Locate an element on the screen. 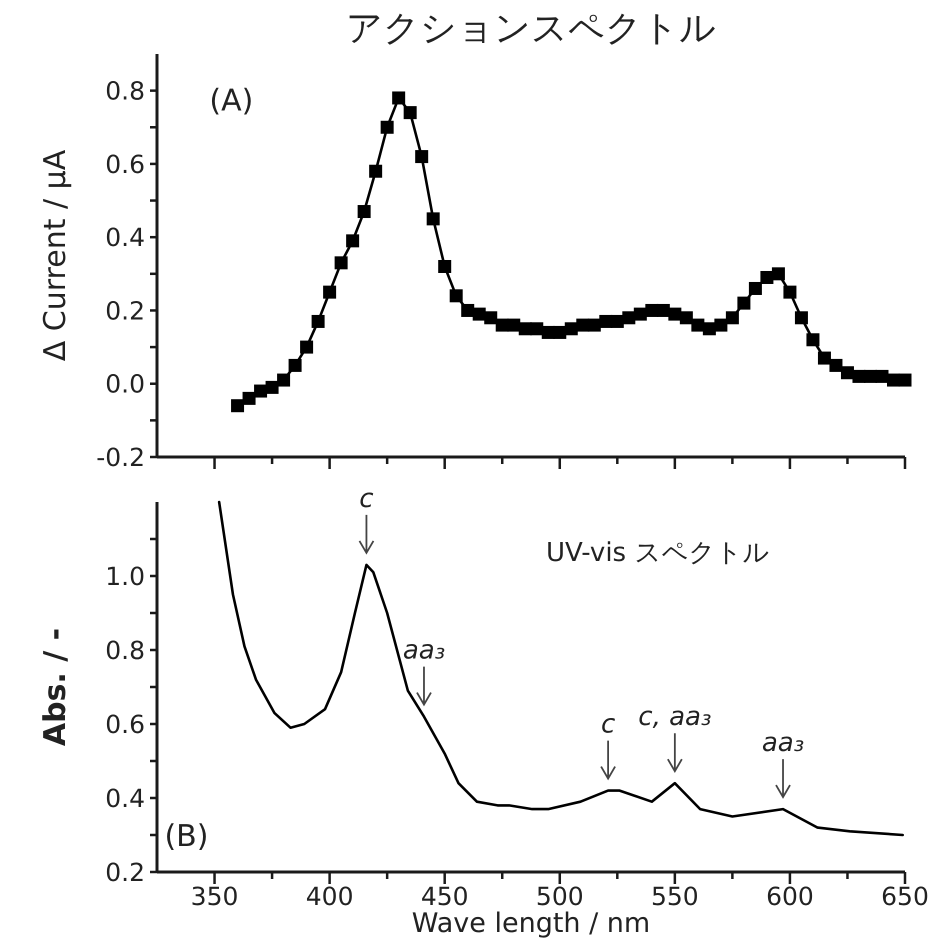  y-axis-title: Abs. / - is located at coordinates (55, 687).